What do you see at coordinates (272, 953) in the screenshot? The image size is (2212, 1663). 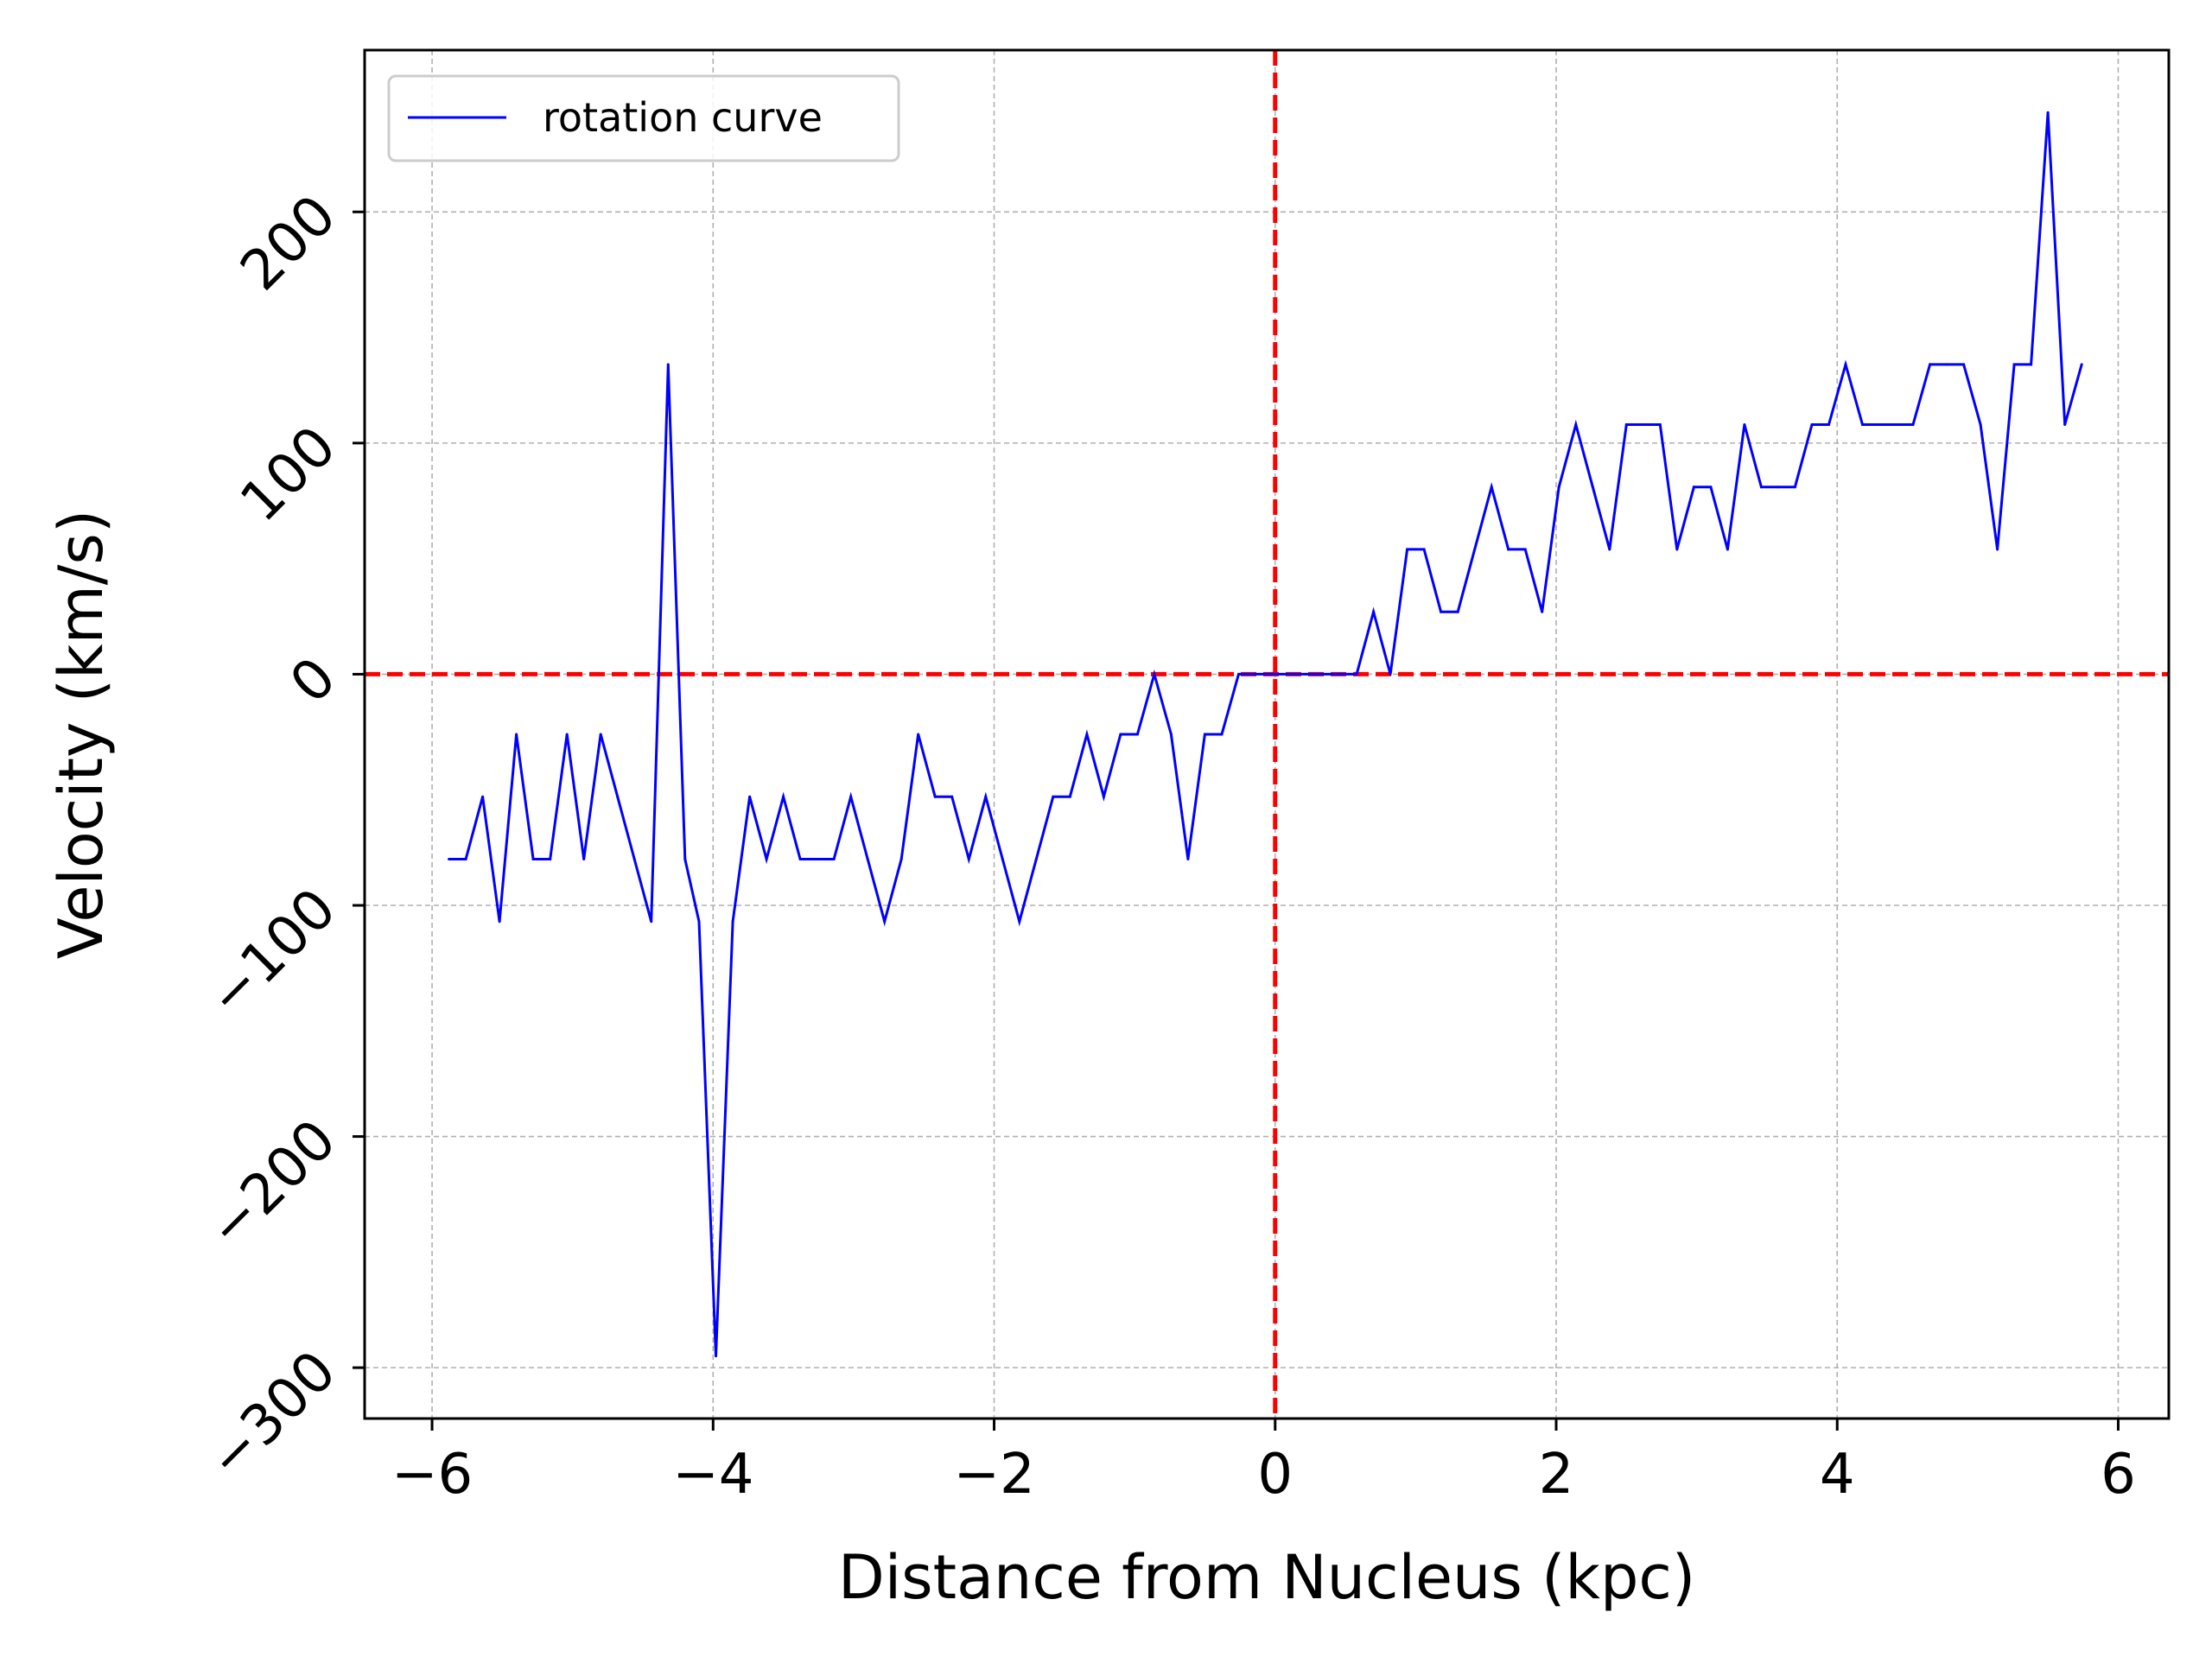 I see `y-tick-label: −100` at bounding box center [272, 953].